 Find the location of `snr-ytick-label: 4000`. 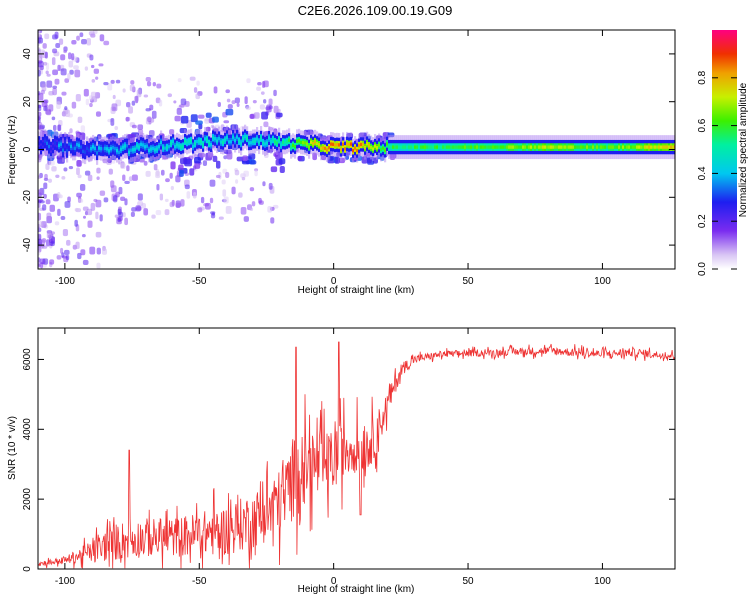

snr-ytick-label: 4000 is located at coordinates (27, 429).